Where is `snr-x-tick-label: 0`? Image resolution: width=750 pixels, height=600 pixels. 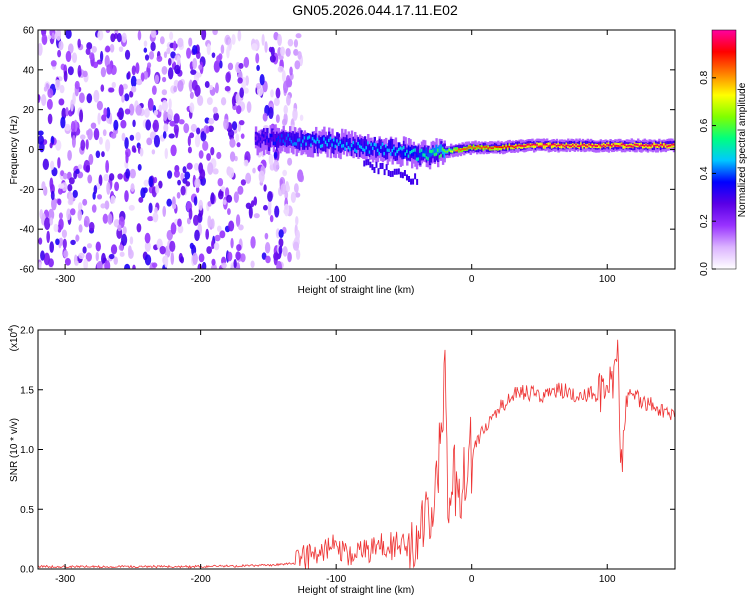
snr-x-tick-label: 0 is located at coordinates (472, 579).